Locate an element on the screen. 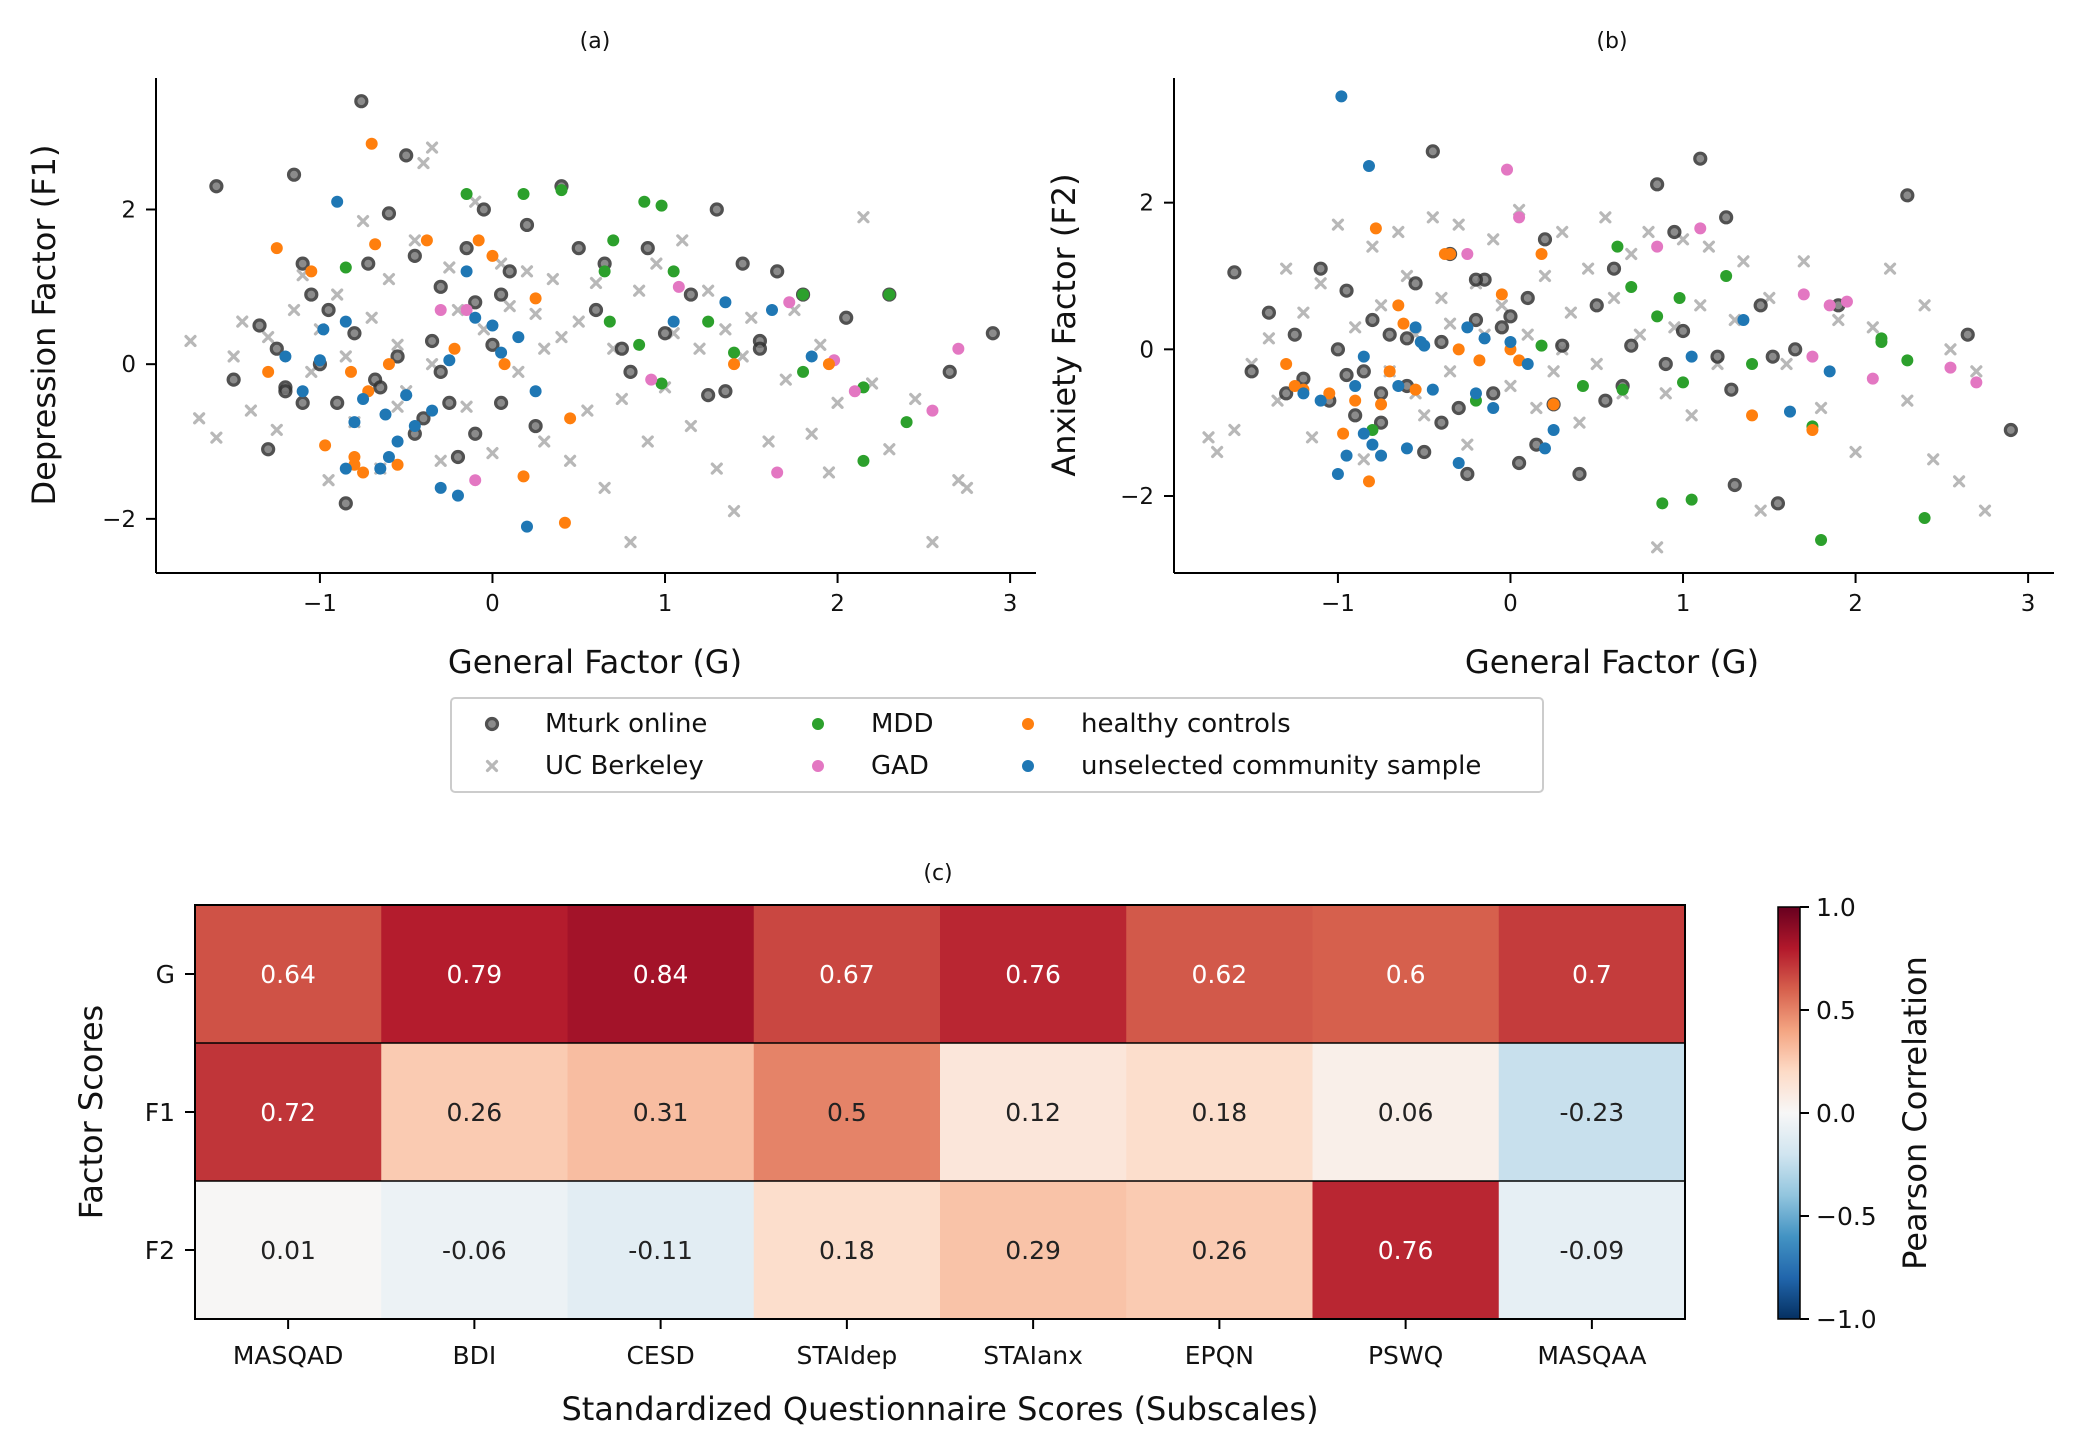  heatmap-xtick-label: STAIanx is located at coordinates (1033, 1355).